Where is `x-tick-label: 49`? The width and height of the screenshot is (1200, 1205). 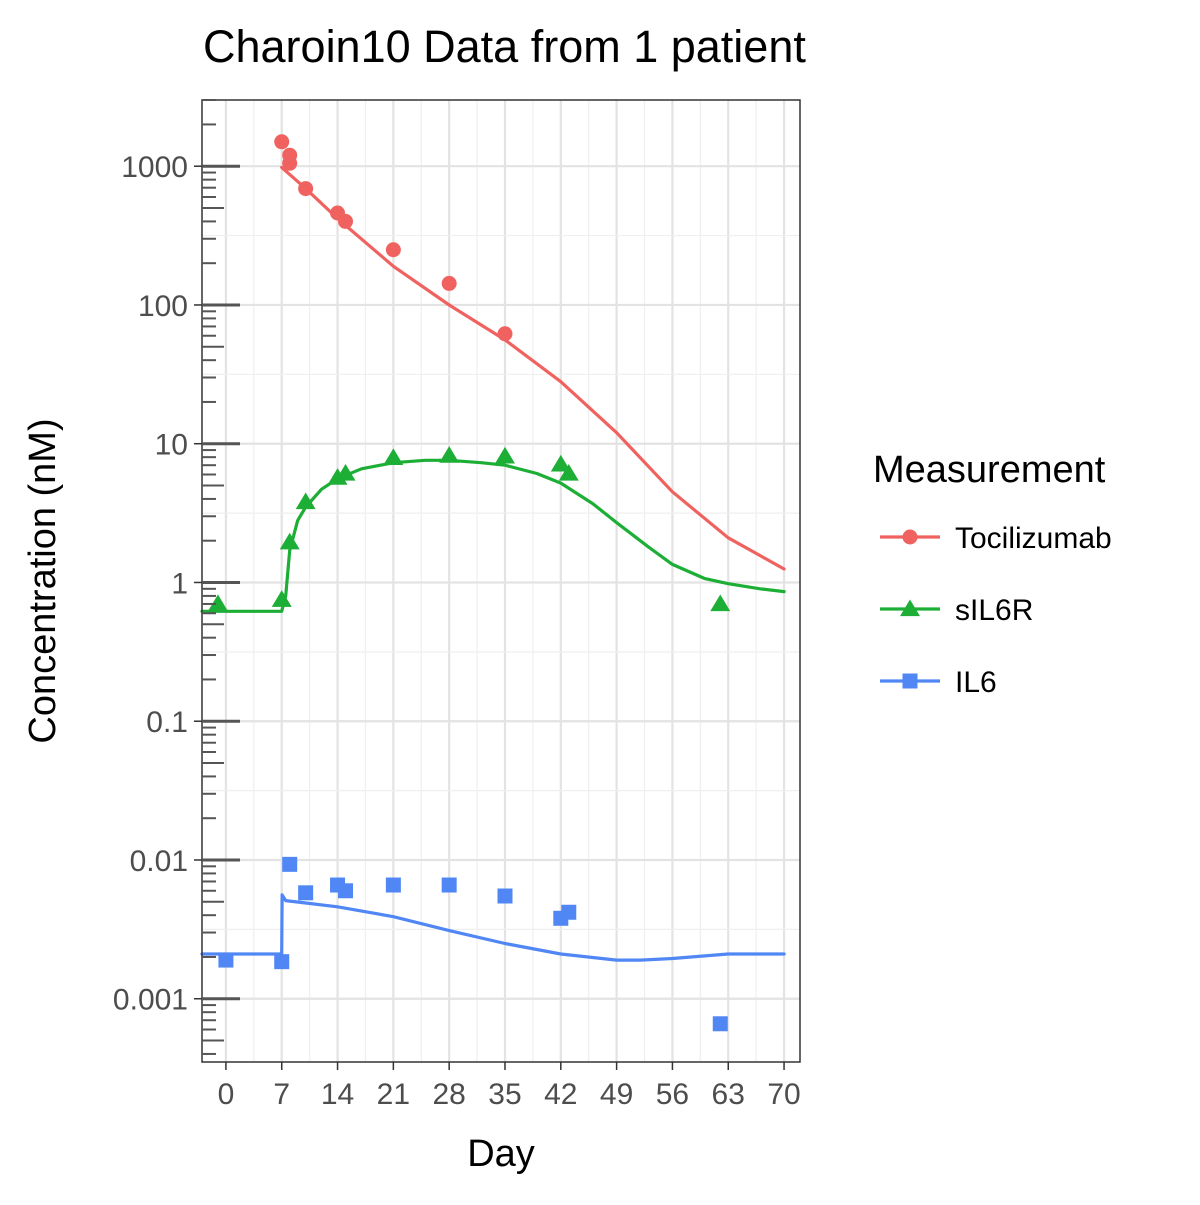 x-tick-label: 49 is located at coordinates (616, 1094).